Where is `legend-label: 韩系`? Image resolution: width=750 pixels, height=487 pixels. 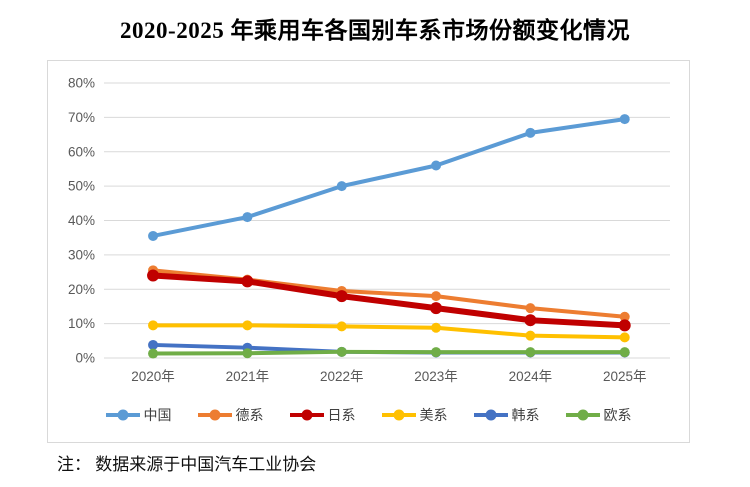 legend-label: 韩系 is located at coordinates (525, 415).